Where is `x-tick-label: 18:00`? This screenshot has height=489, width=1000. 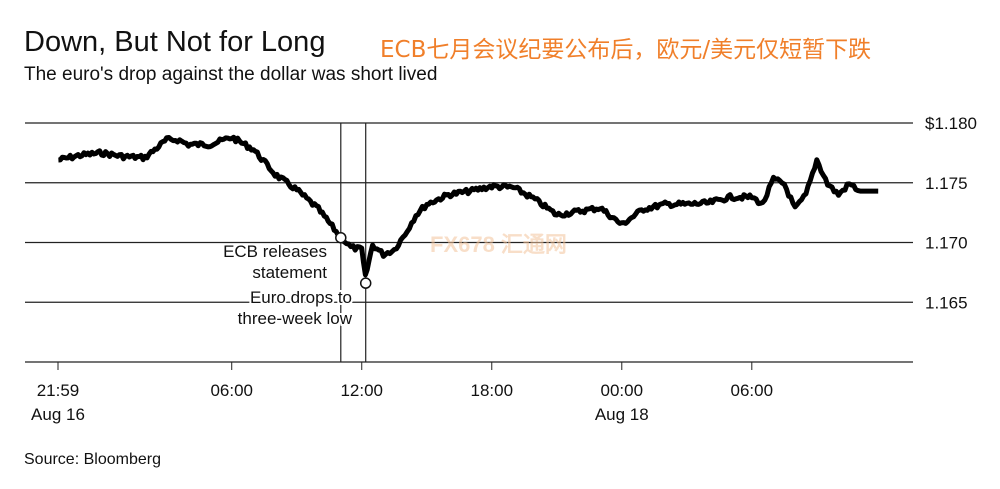
x-tick-label: 18:00 is located at coordinates (491, 390).